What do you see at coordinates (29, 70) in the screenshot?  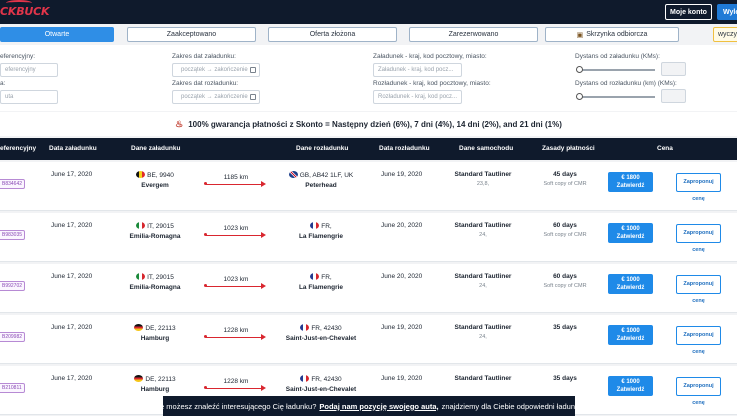 I see `ref-filter-input: eferencyjny` at bounding box center [29, 70].